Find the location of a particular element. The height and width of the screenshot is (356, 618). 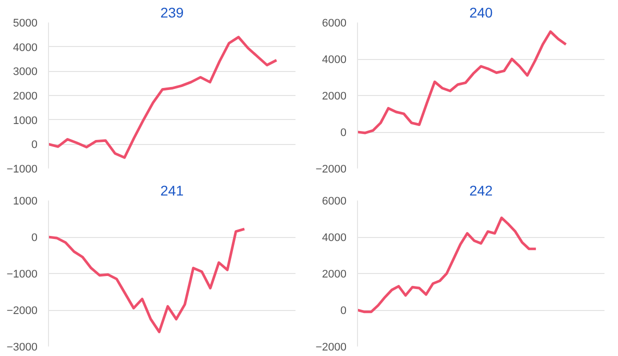

chart-title: 242 is located at coordinates (481, 190).